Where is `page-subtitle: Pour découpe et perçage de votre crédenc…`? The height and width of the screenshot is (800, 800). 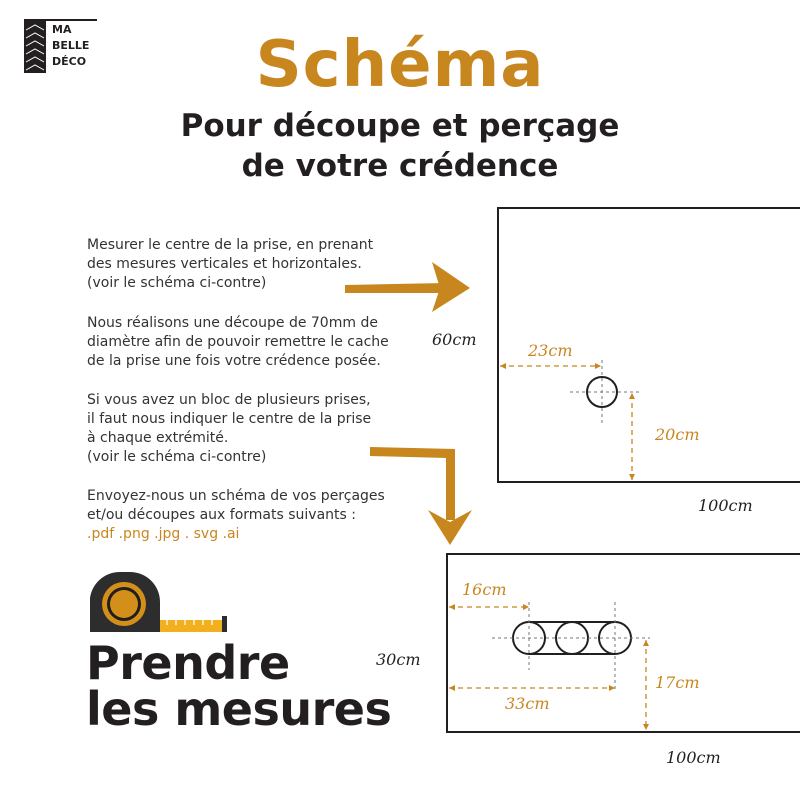 page-subtitle: Pour découpe et perçage de votre crédenc… is located at coordinates (400, 146).